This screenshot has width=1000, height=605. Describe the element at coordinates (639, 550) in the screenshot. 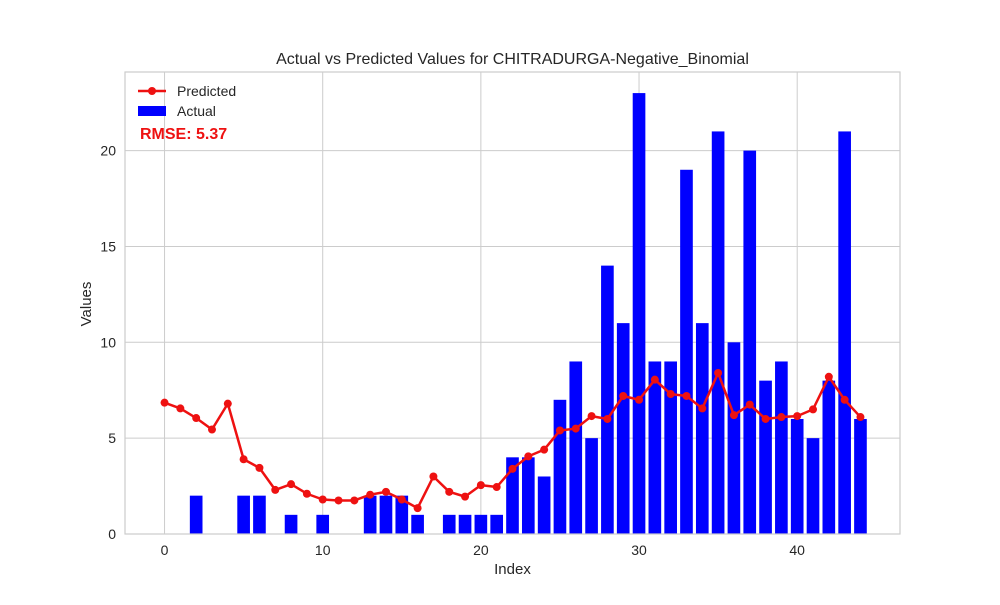

I see `x-tick-label: 30` at that location.